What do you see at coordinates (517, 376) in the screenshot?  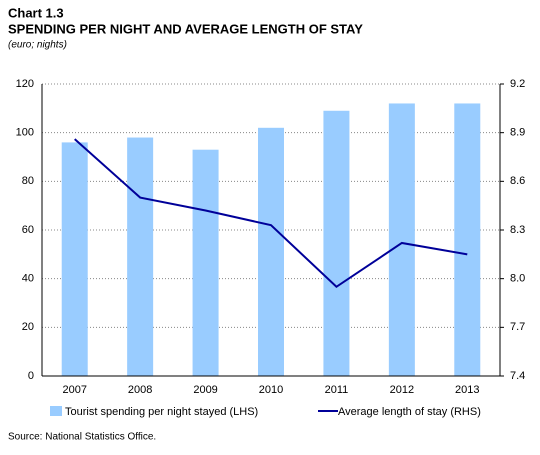 I see `y2-tick-label: 7.4` at bounding box center [517, 376].